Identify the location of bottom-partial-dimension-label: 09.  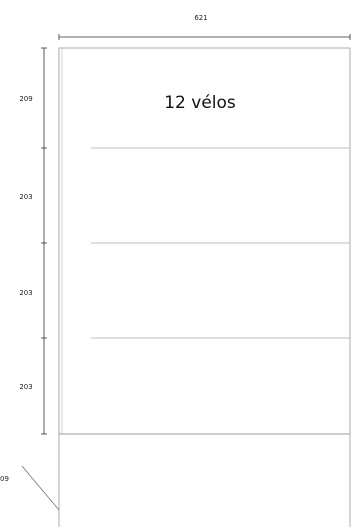
(4, 479).